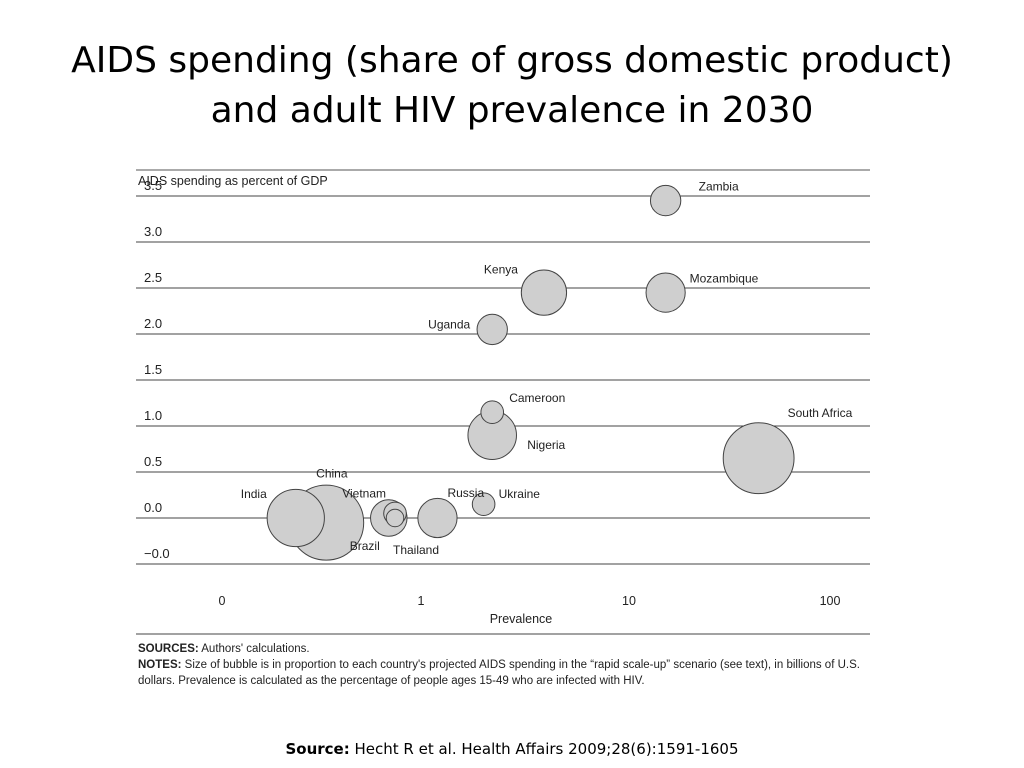 The width and height of the screenshot is (1024, 768). What do you see at coordinates (665, 200) in the screenshot?
I see `bubble-zambia` at bounding box center [665, 200].